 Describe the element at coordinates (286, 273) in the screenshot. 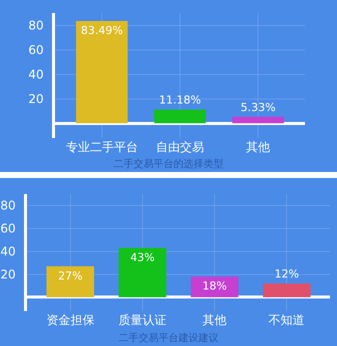

I see `data-label: 12%` at that location.